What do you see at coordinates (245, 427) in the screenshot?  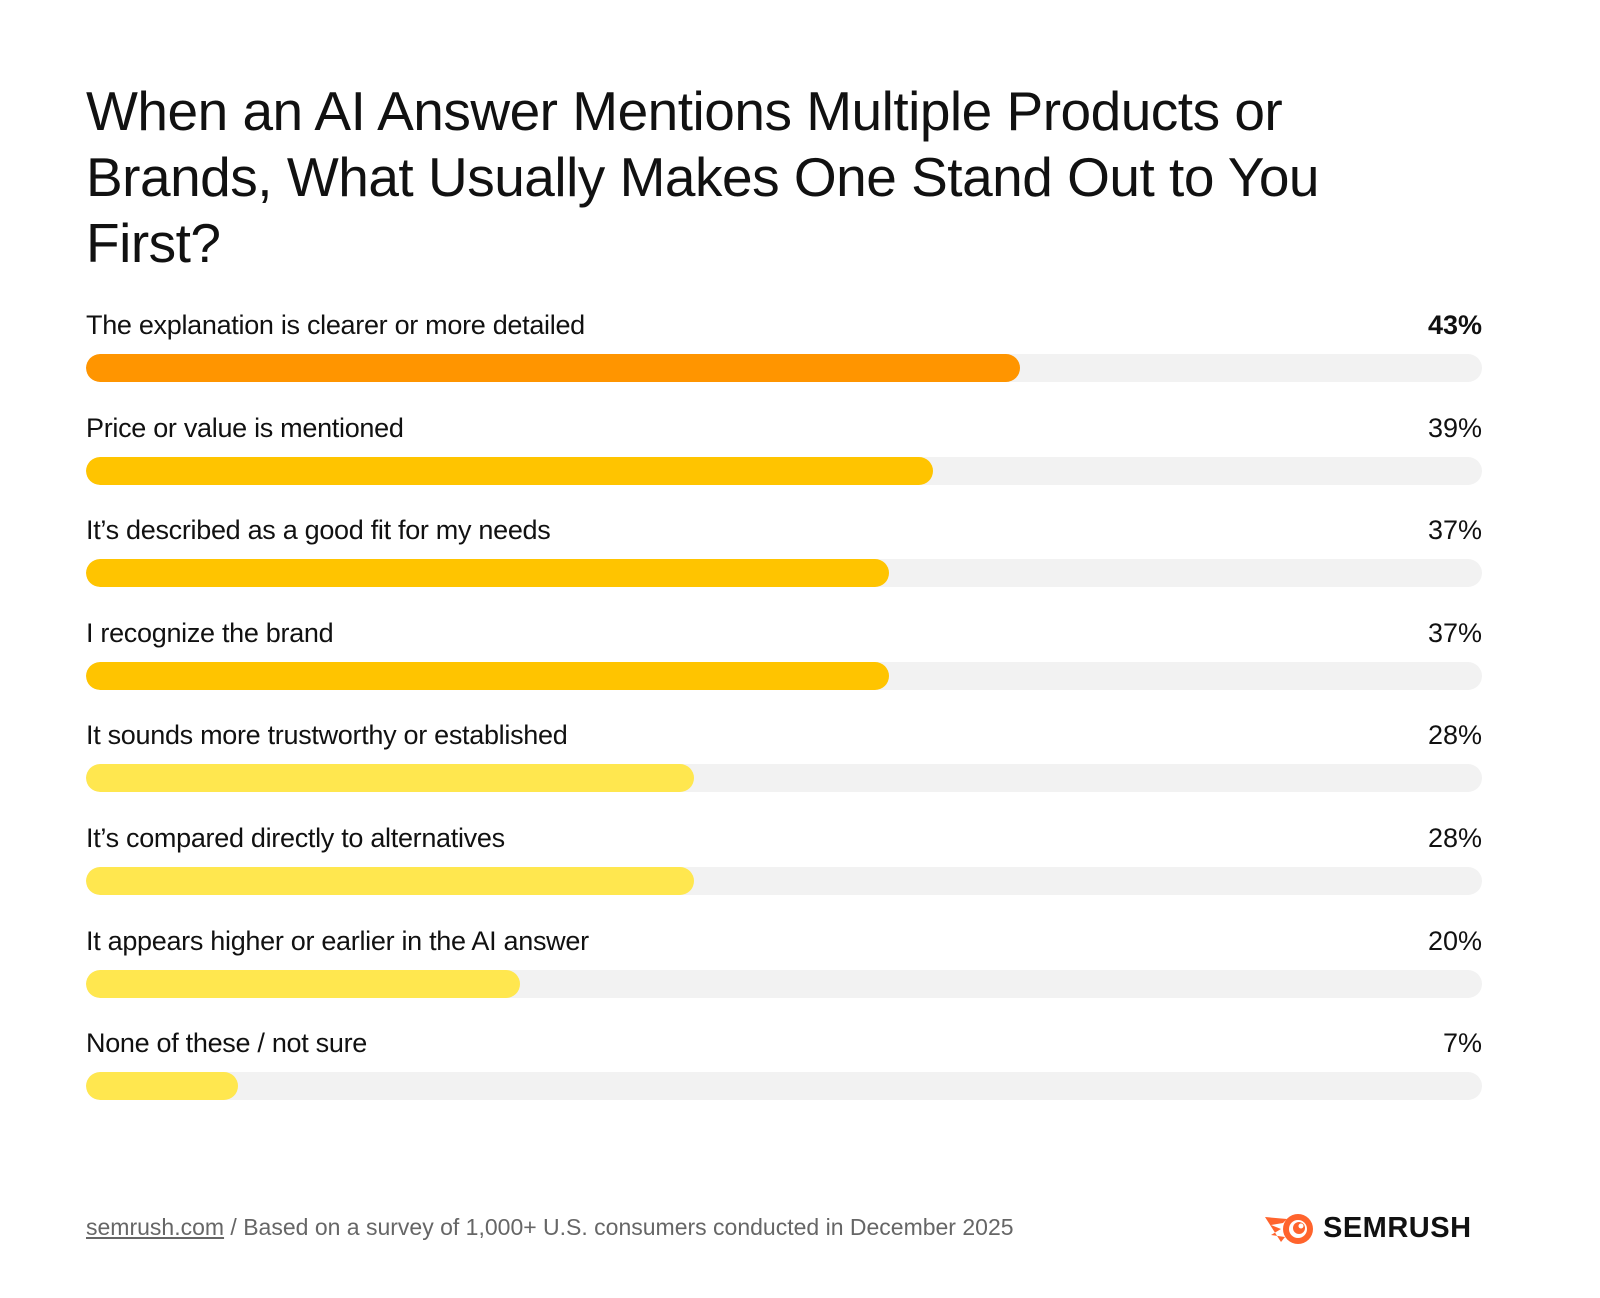 I see `bar-label: Price or value is mentioned` at bounding box center [245, 427].